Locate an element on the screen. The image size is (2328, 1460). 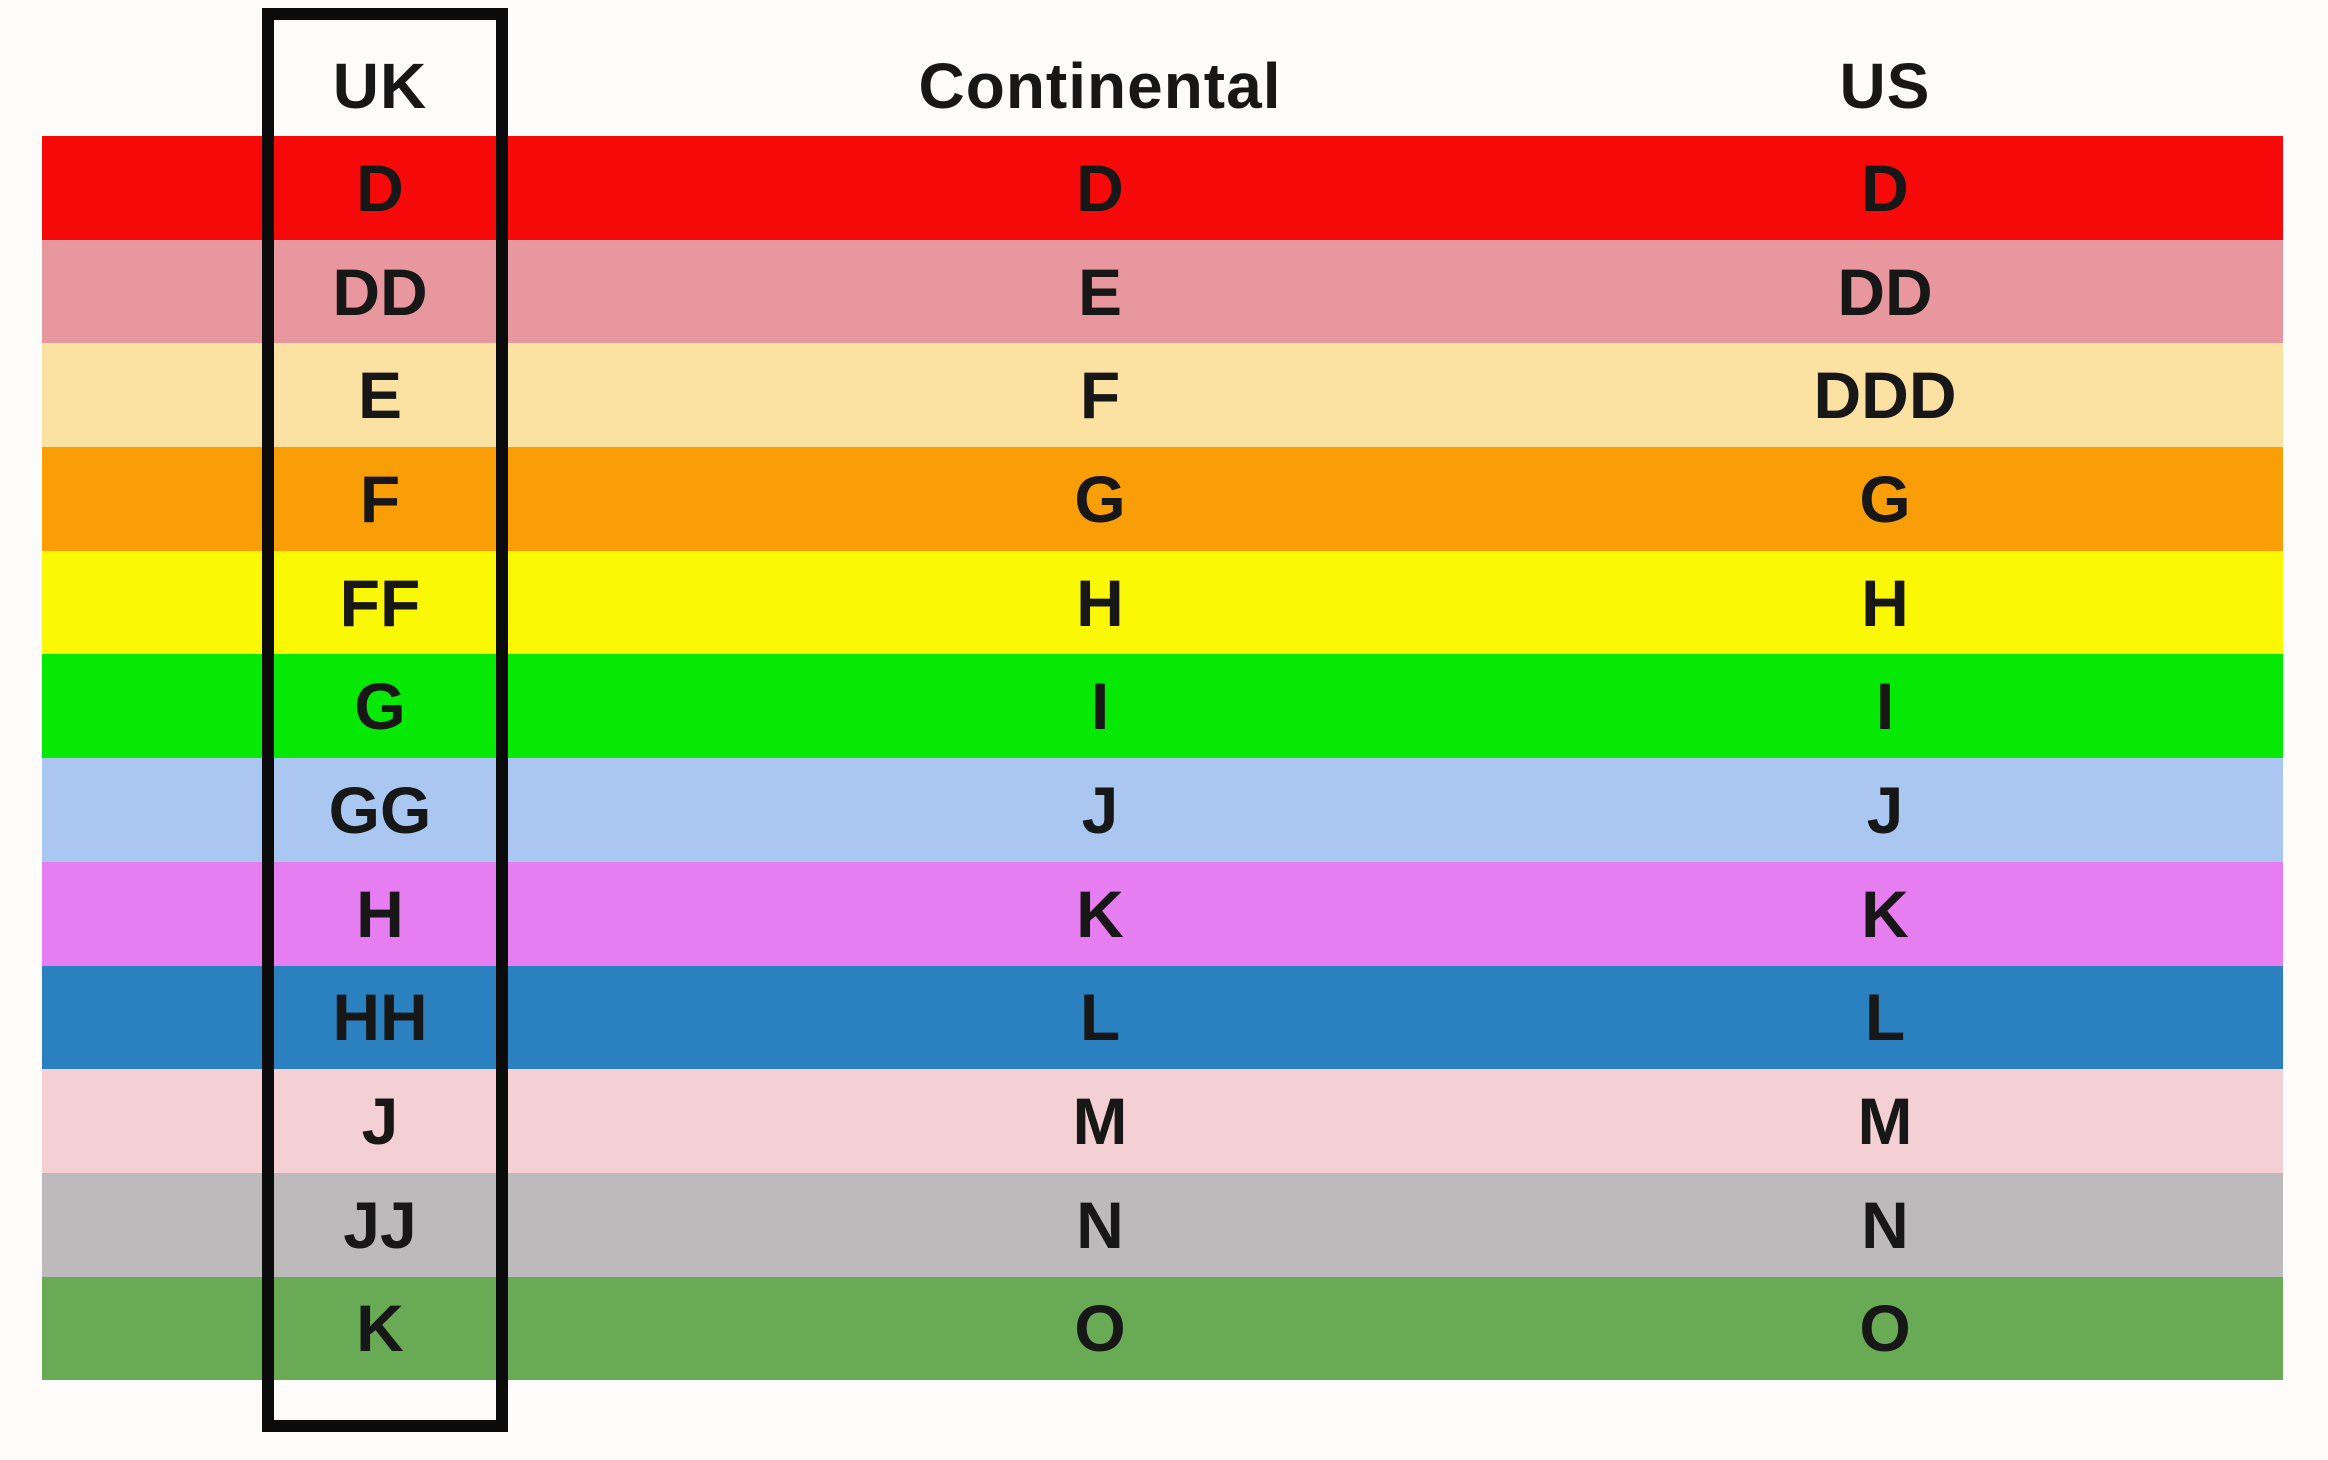
uk-size-cell: JJ is located at coordinates (380, 1224).